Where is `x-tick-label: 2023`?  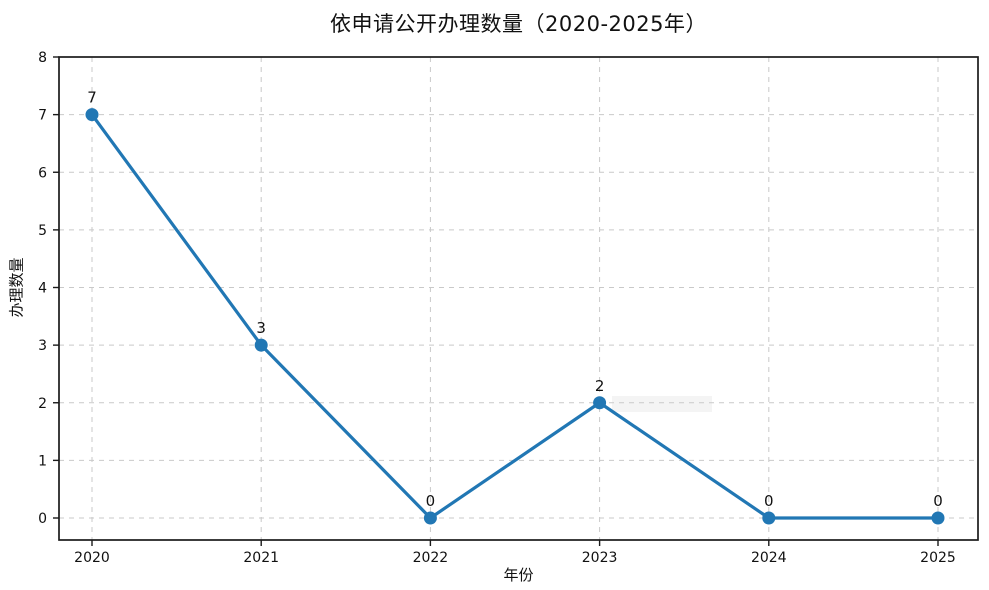 x-tick-label: 2023 is located at coordinates (600, 558).